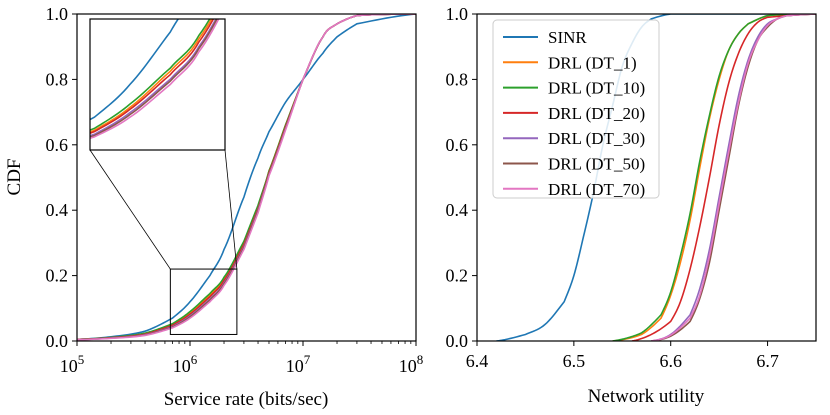  I want to click on right-y-tick-label: 0.4, so click(457, 210).